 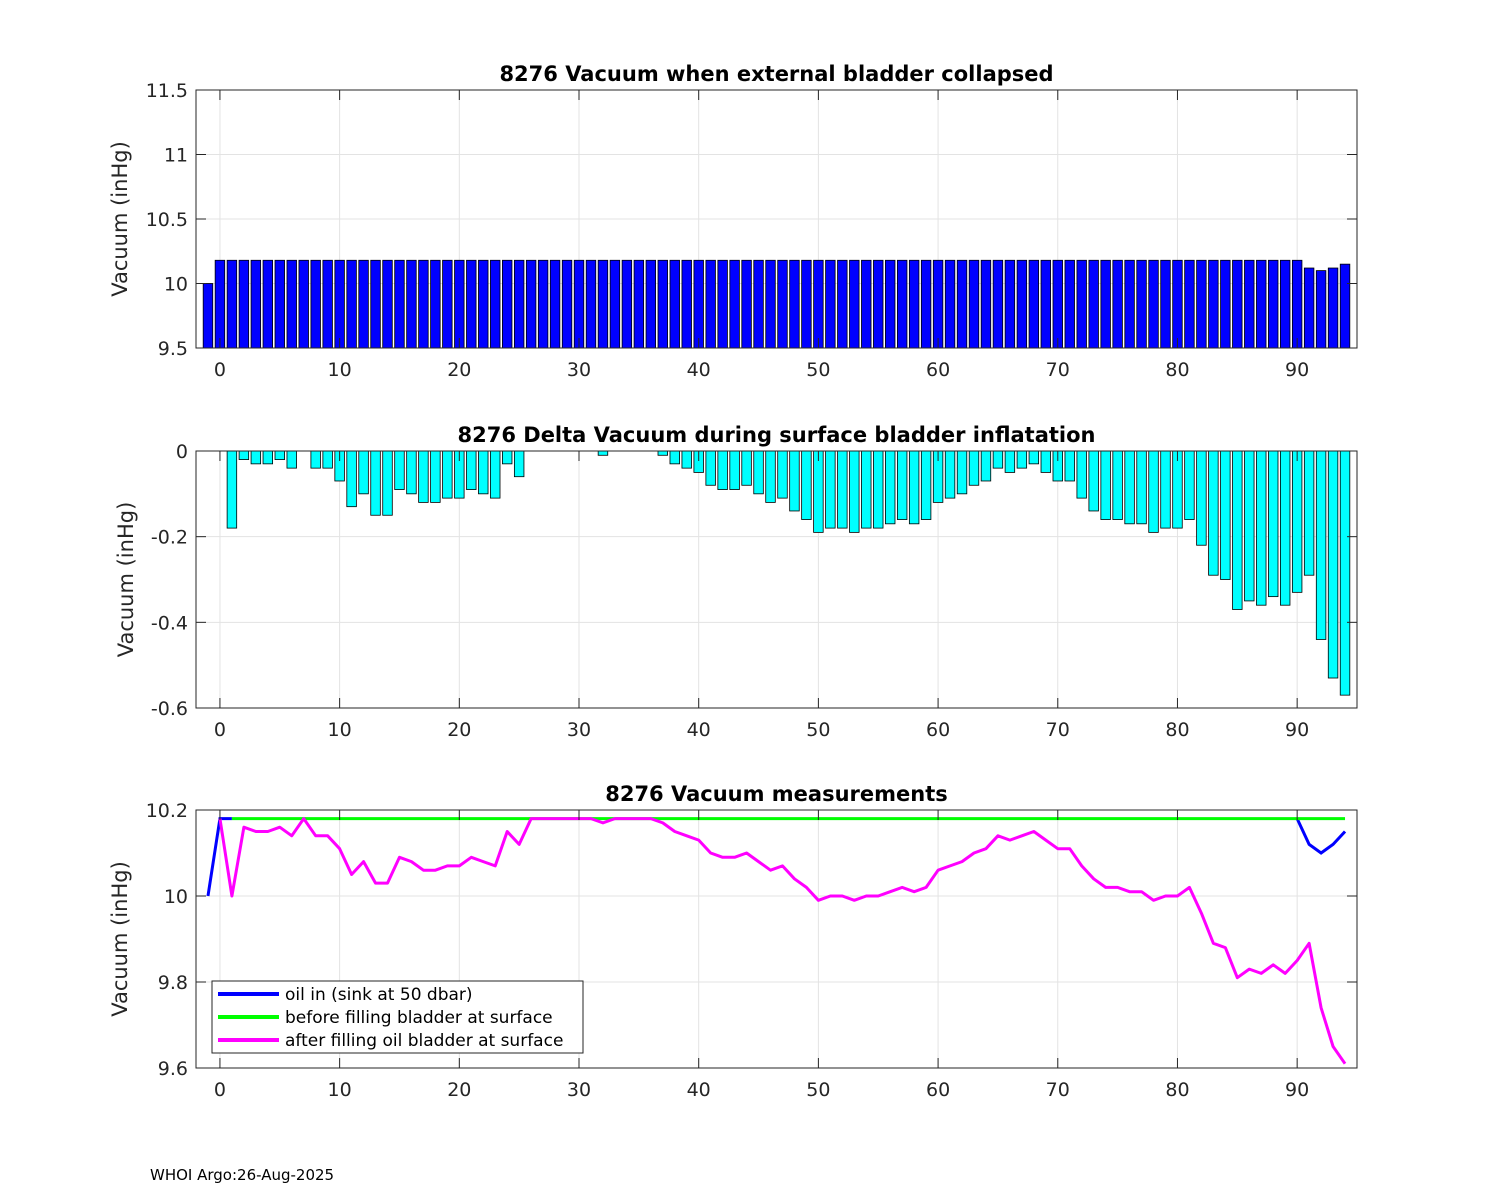 I want to click on x-tick-label: 0, so click(x=220, y=730).